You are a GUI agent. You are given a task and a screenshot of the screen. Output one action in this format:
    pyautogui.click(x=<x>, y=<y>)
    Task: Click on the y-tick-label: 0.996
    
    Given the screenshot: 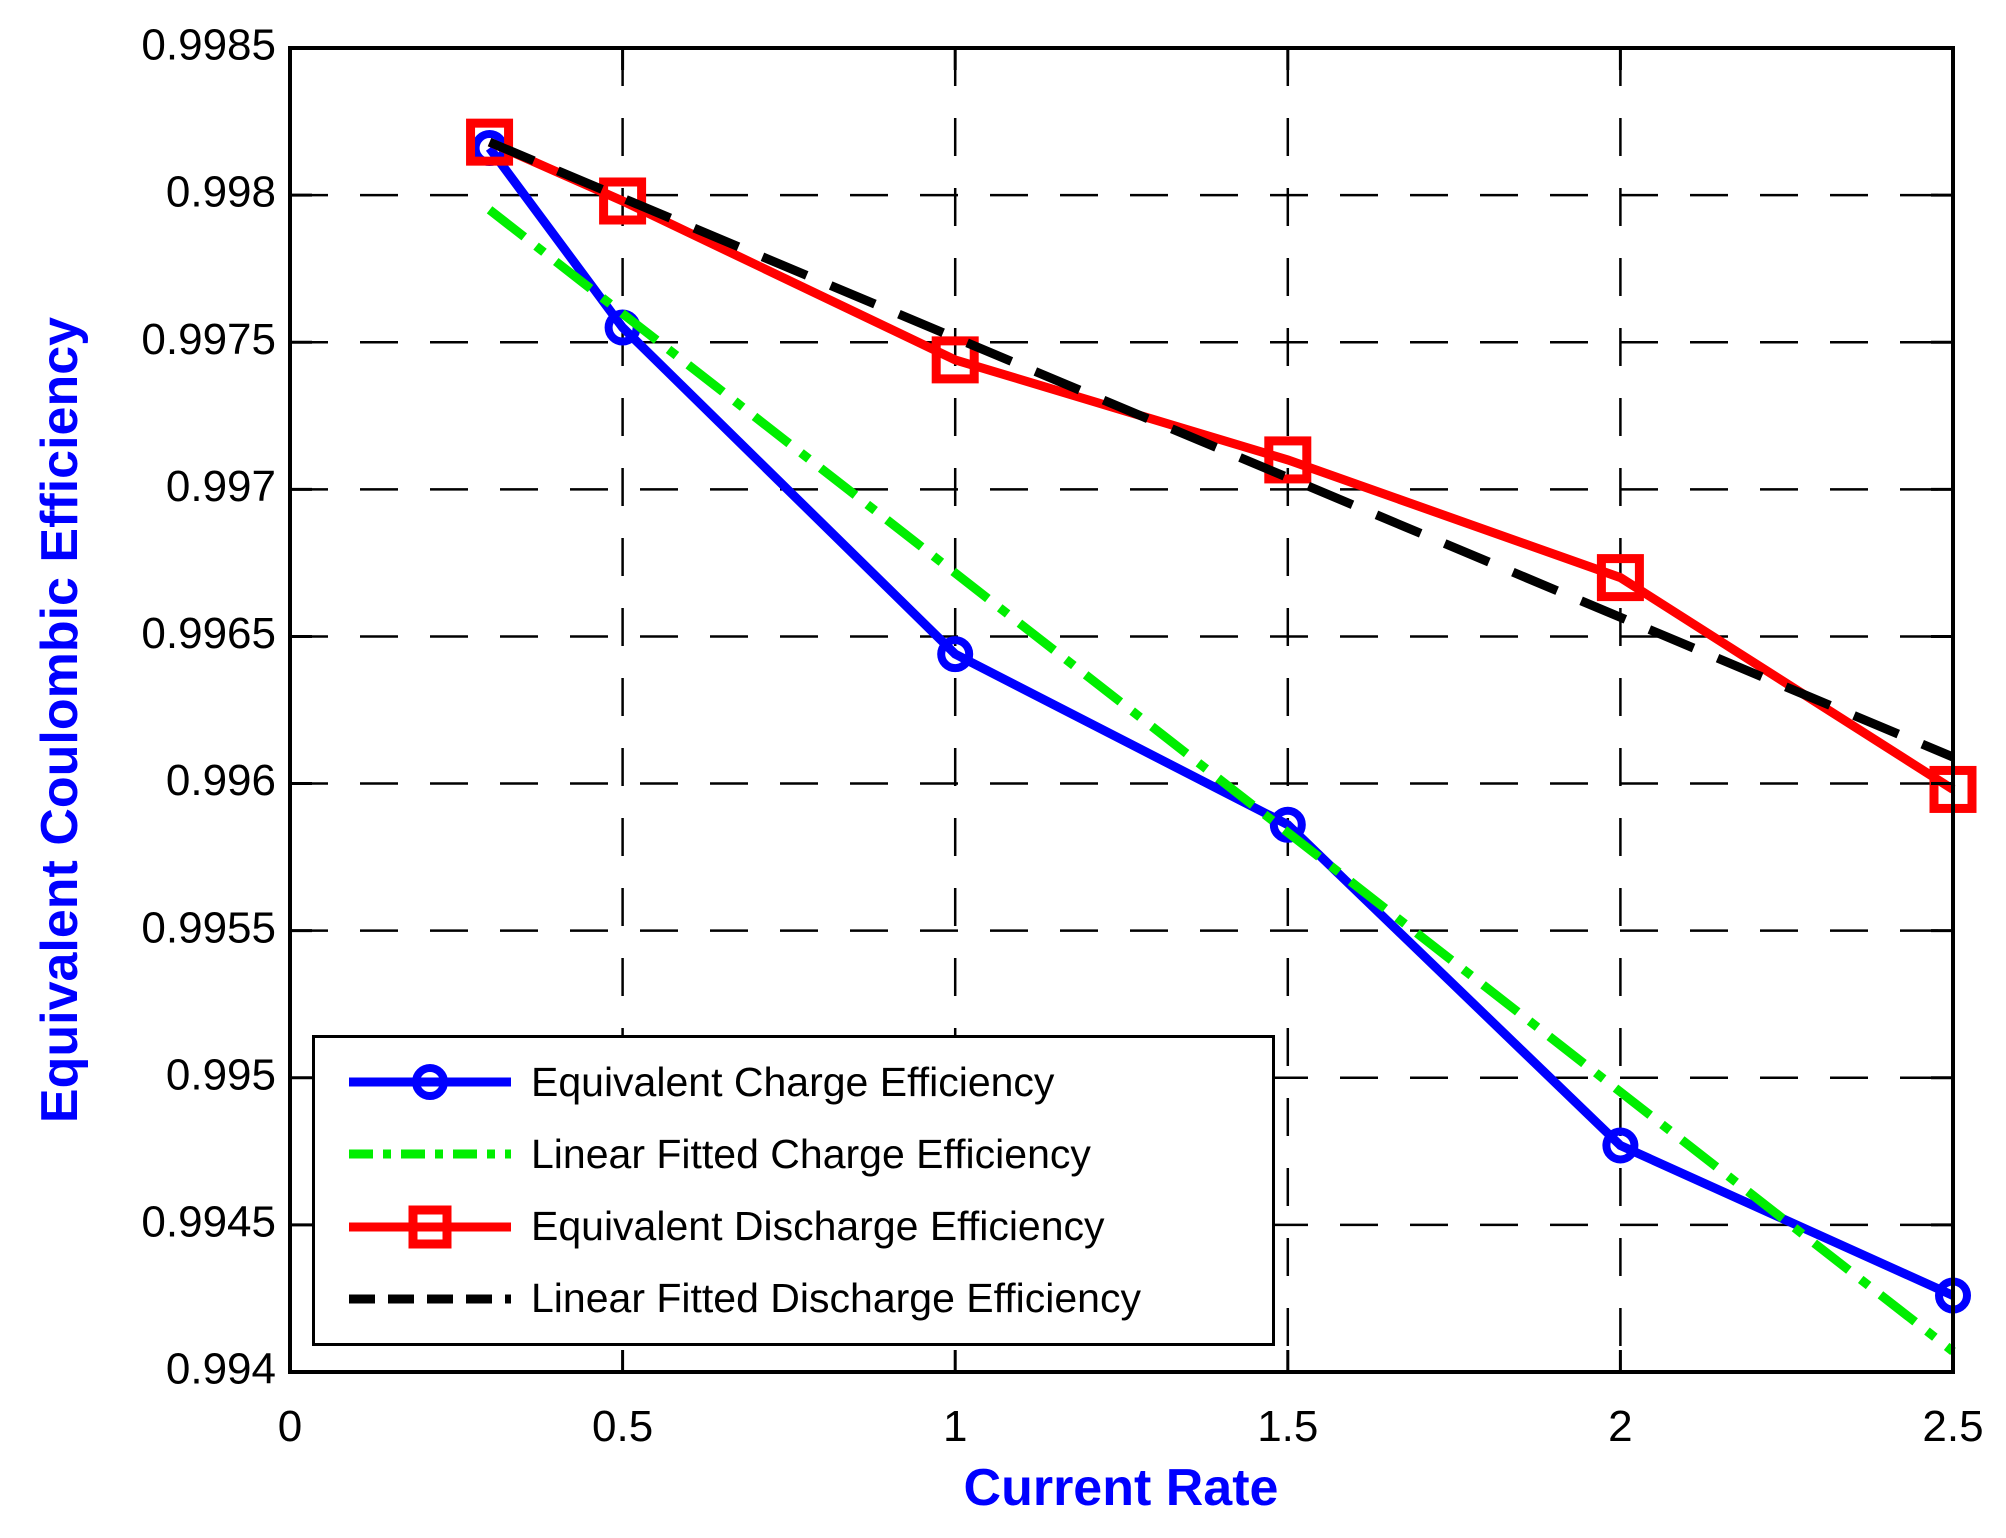 What is the action you would take?
    pyautogui.click(x=221, y=780)
    